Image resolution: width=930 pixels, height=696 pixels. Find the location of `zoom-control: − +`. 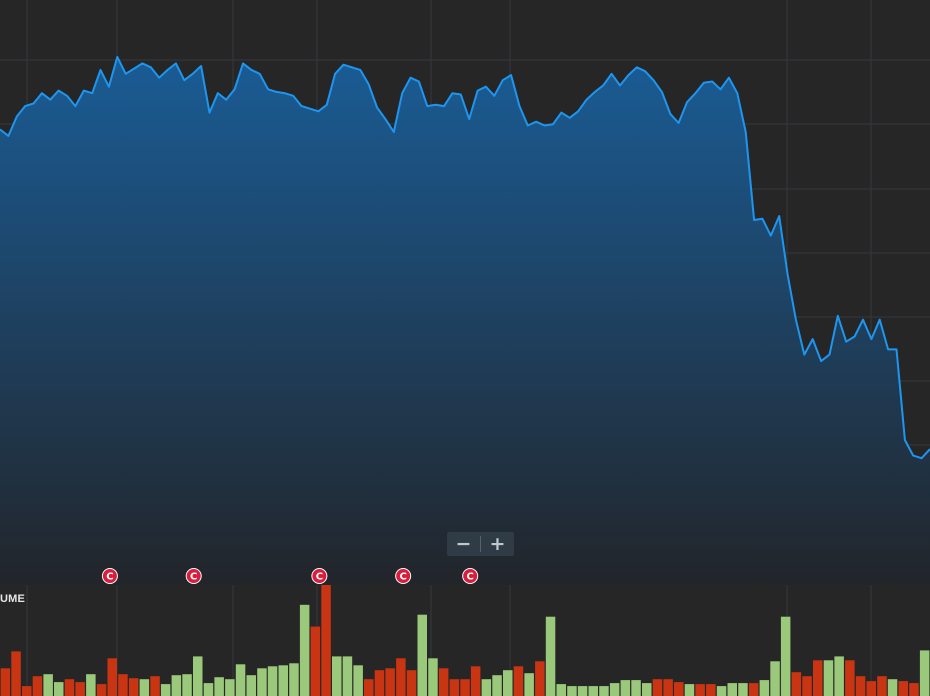

zoom-control: − + is located at coordinates (480, 544).